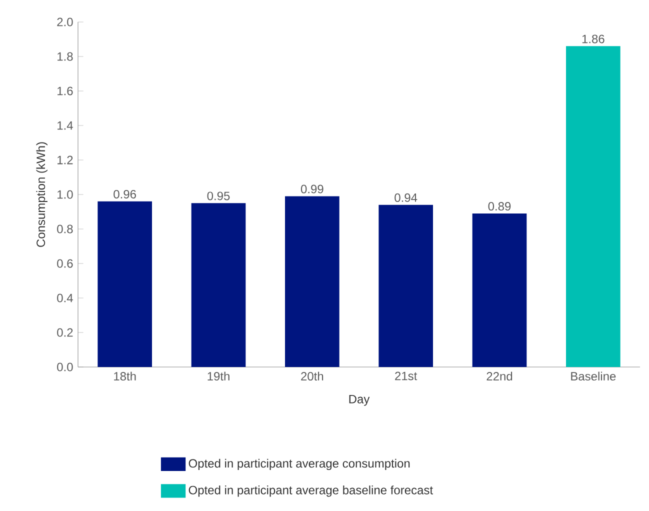 This screenshot has width=649, height=511. Describe the element at coordinates (65, 229) in the screenshot. I see `y-tick-label: 0.8` at that location.